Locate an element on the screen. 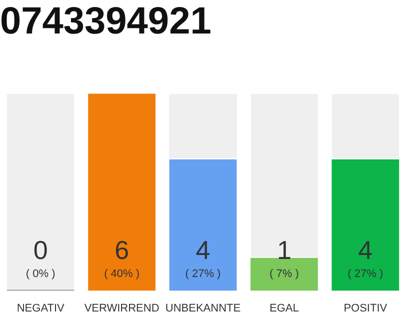 This screenshot has height=320, width=410. data-label: 6 ( 40% ) is located at coordinates (122, 257).